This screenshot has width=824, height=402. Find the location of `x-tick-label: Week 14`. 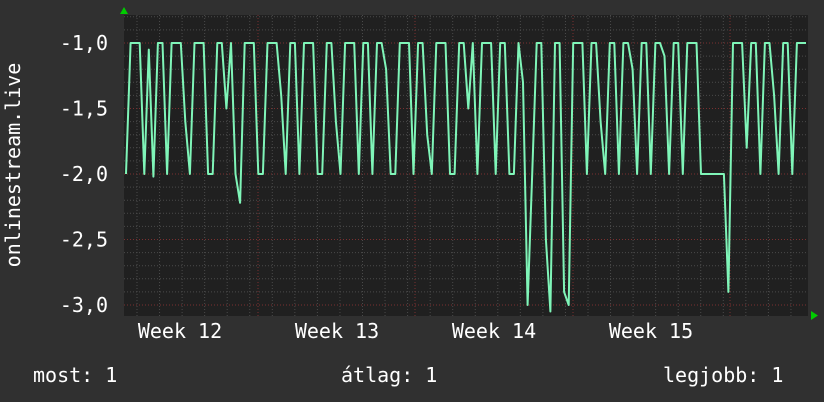

x-tick-label: Week 14 is located at coordinates (494, 331).